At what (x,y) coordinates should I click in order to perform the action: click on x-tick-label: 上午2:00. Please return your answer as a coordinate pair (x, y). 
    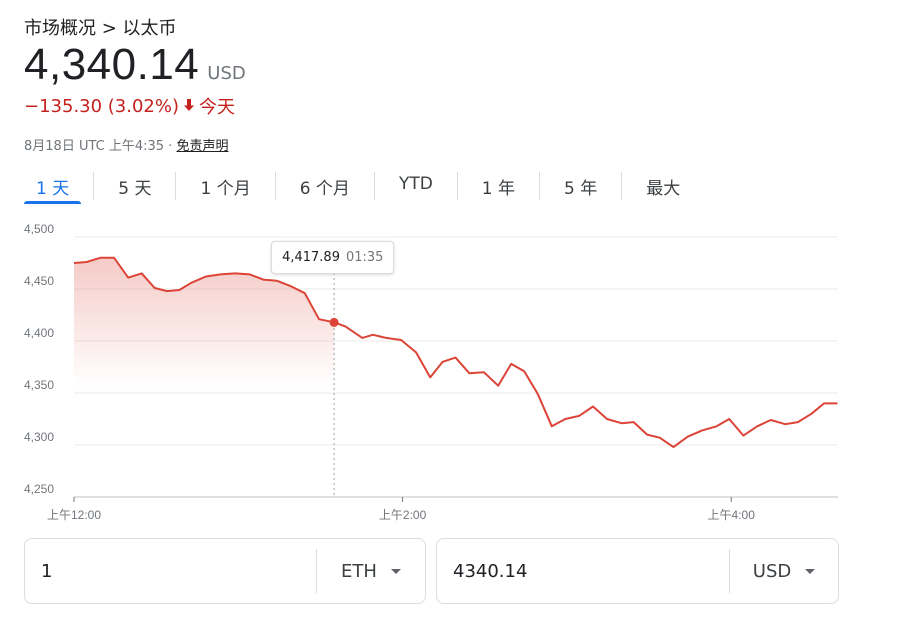
    Looking at the image, I should click on (403, 515).